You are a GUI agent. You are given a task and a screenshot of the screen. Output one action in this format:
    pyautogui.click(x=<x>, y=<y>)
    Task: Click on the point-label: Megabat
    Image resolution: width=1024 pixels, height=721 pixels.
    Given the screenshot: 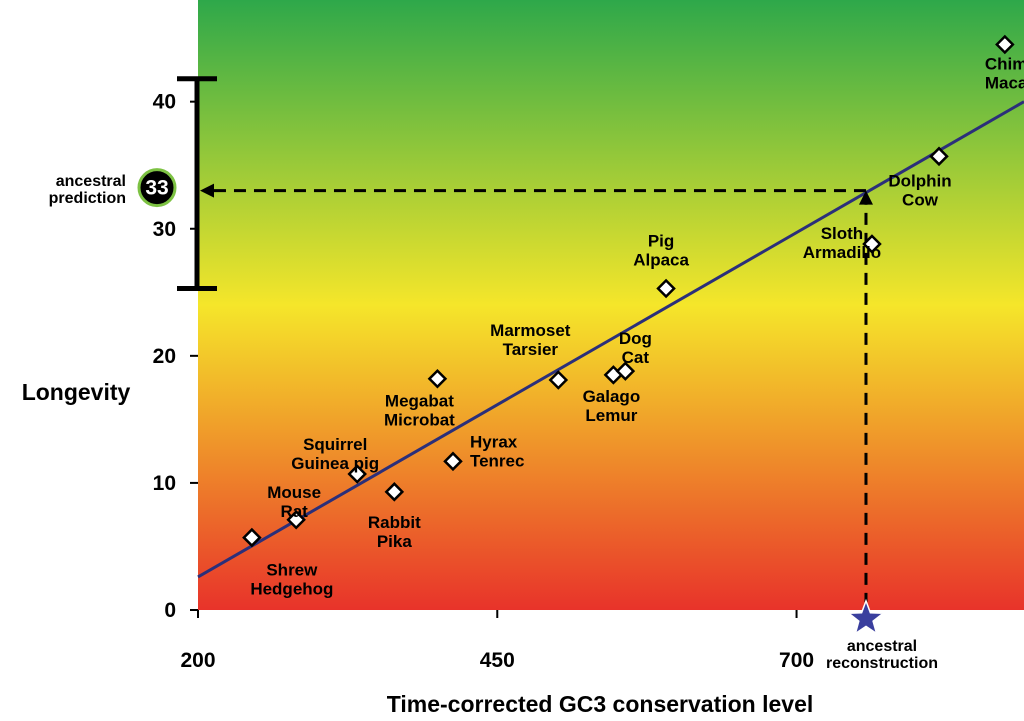 What is the action you would take?
    pyautogui.click(x=419, y=401)
    